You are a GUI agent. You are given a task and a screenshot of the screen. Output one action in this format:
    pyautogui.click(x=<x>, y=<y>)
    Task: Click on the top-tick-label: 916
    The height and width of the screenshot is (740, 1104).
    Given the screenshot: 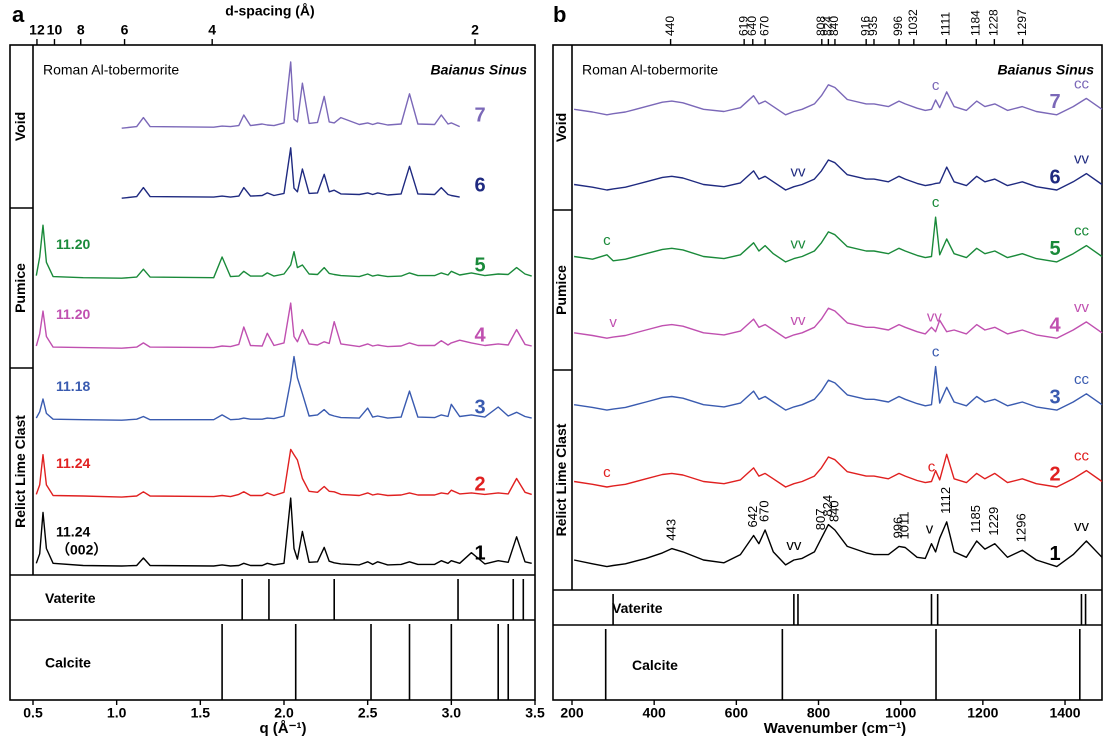 What is the action you would take?
    pyautogui.click(x=865, y=26)
    